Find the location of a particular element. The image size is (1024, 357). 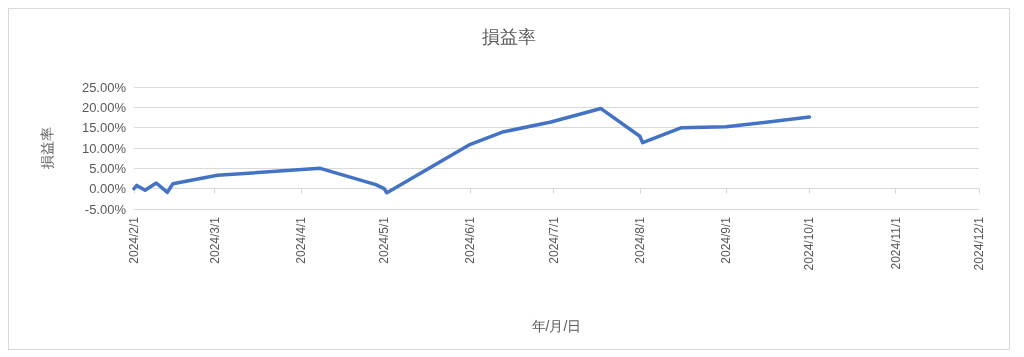

x-tick-label: 2024/9/1 is located at coordinates (726, 240).